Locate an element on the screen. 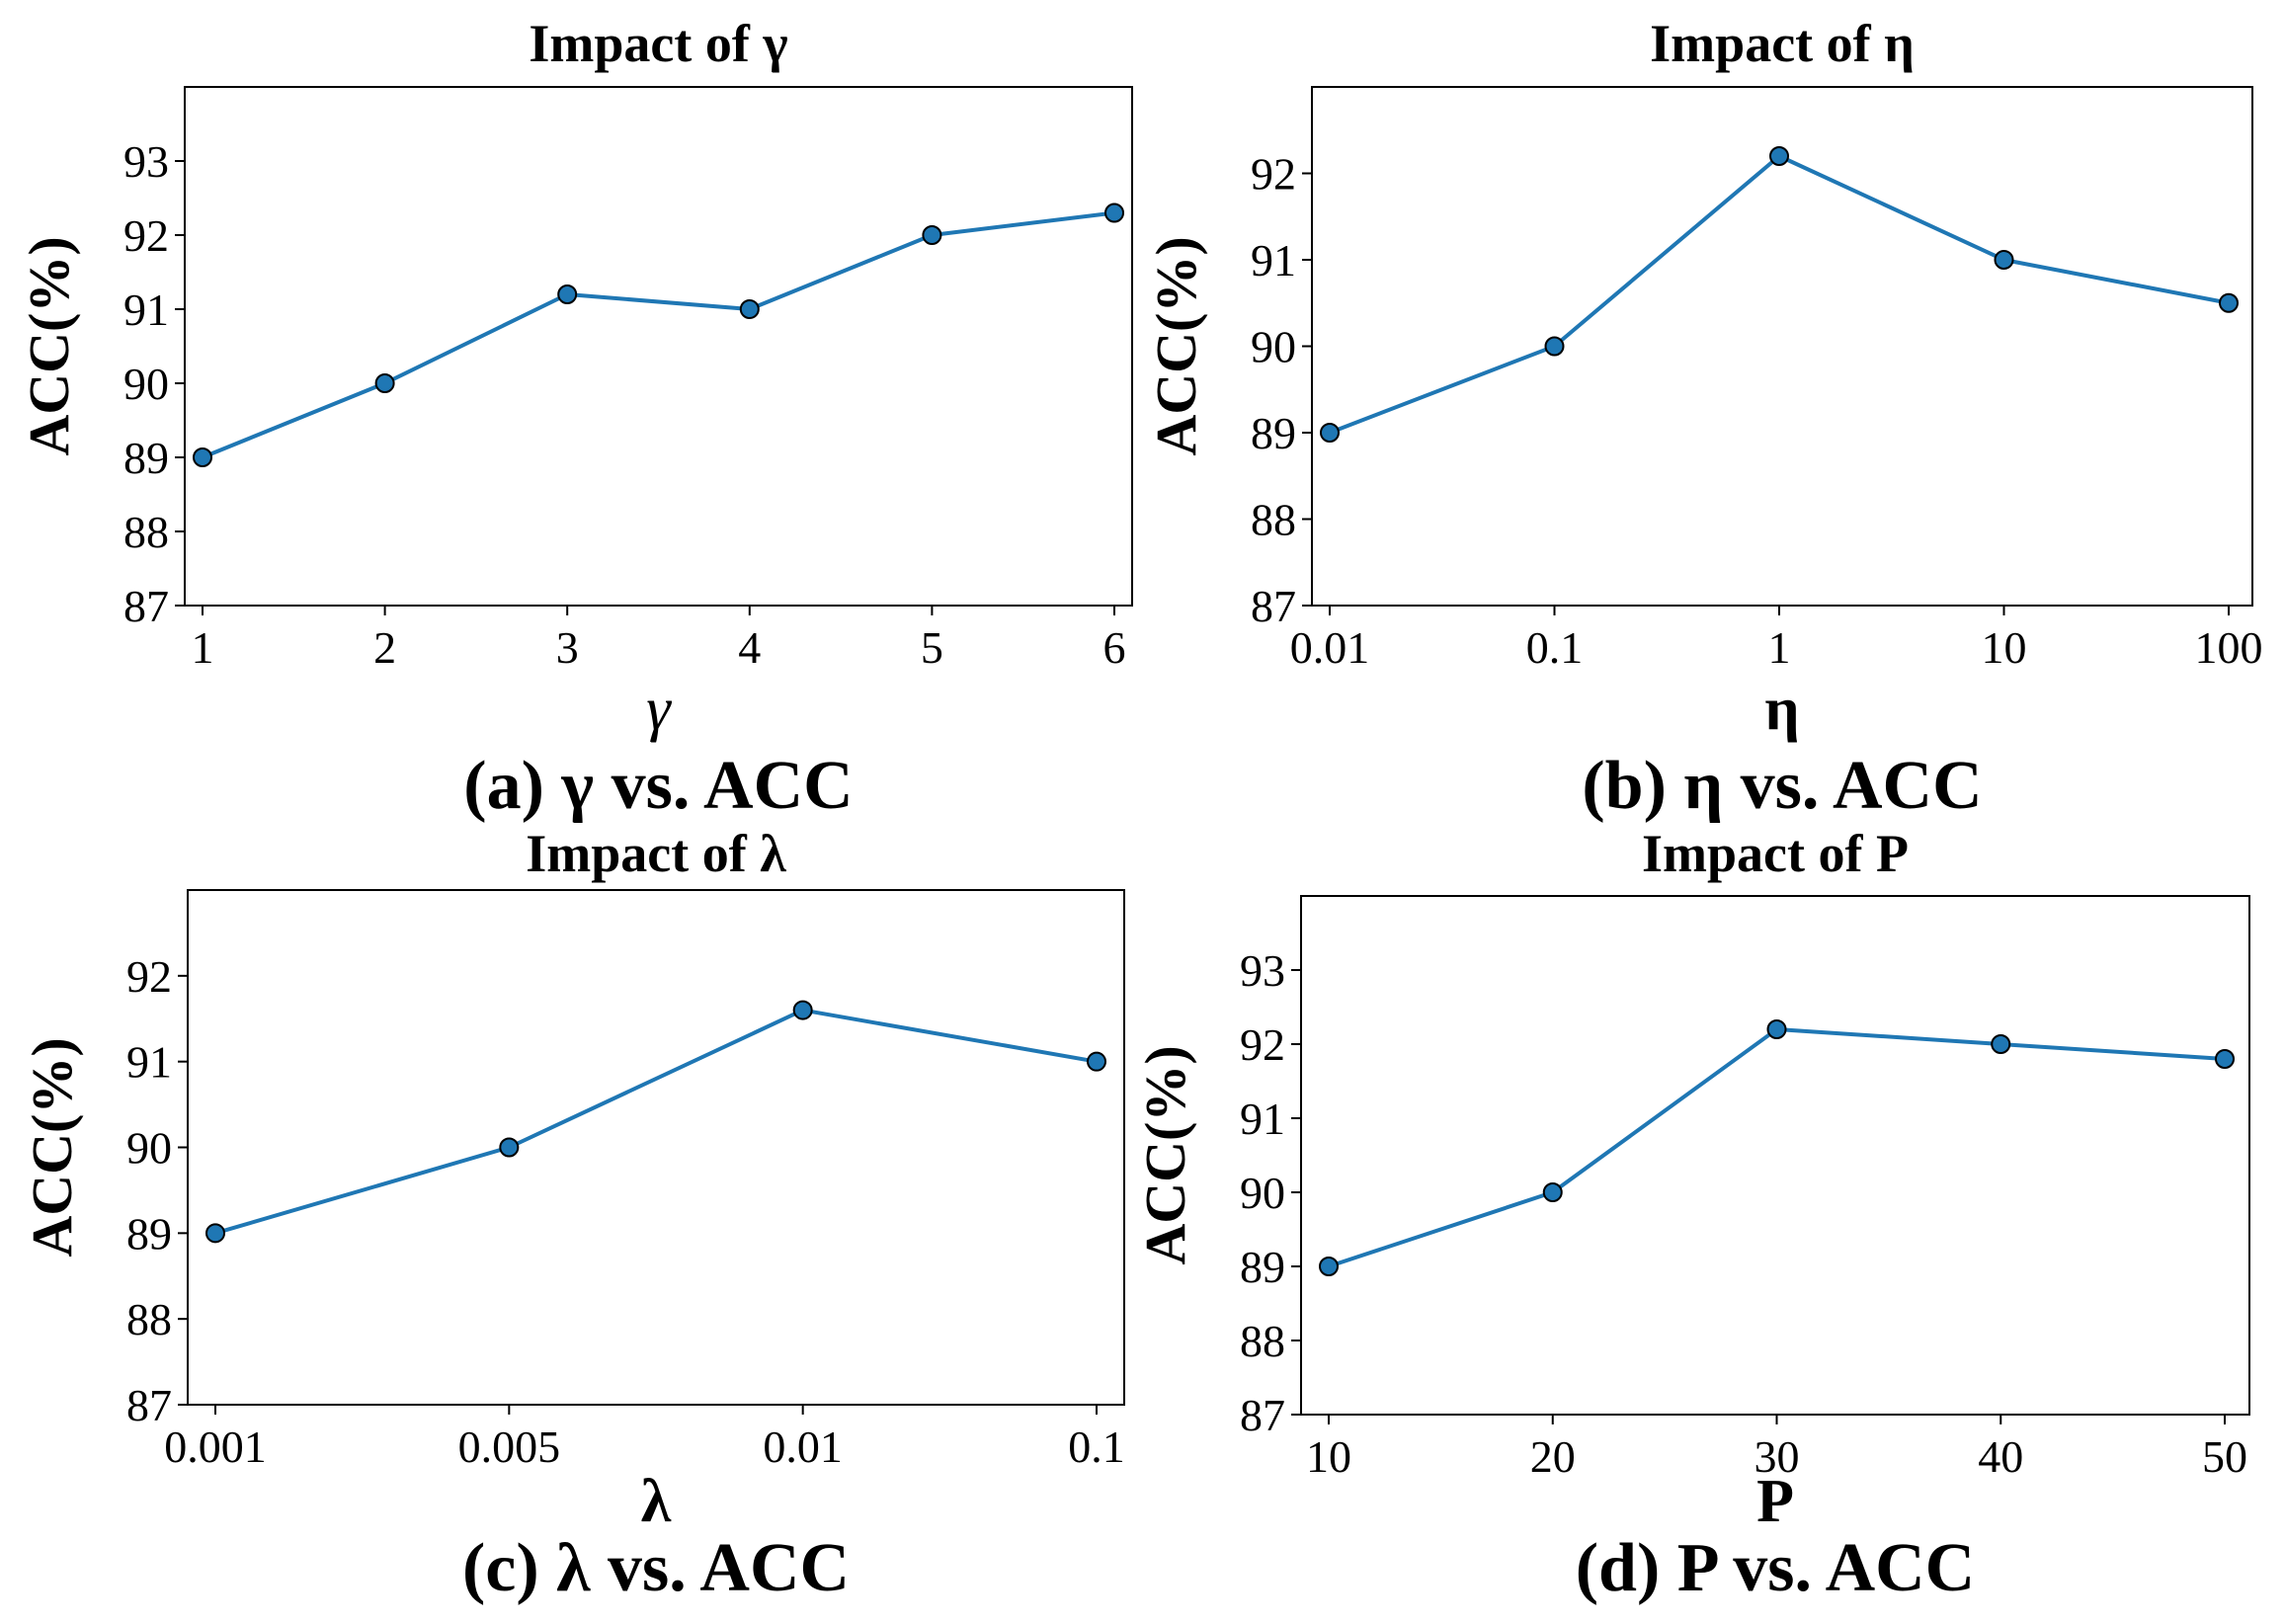 This screenshot has height=1624, width=2285. chart-3-ytick-label: 88 is located at coordinates (1262, 1341).